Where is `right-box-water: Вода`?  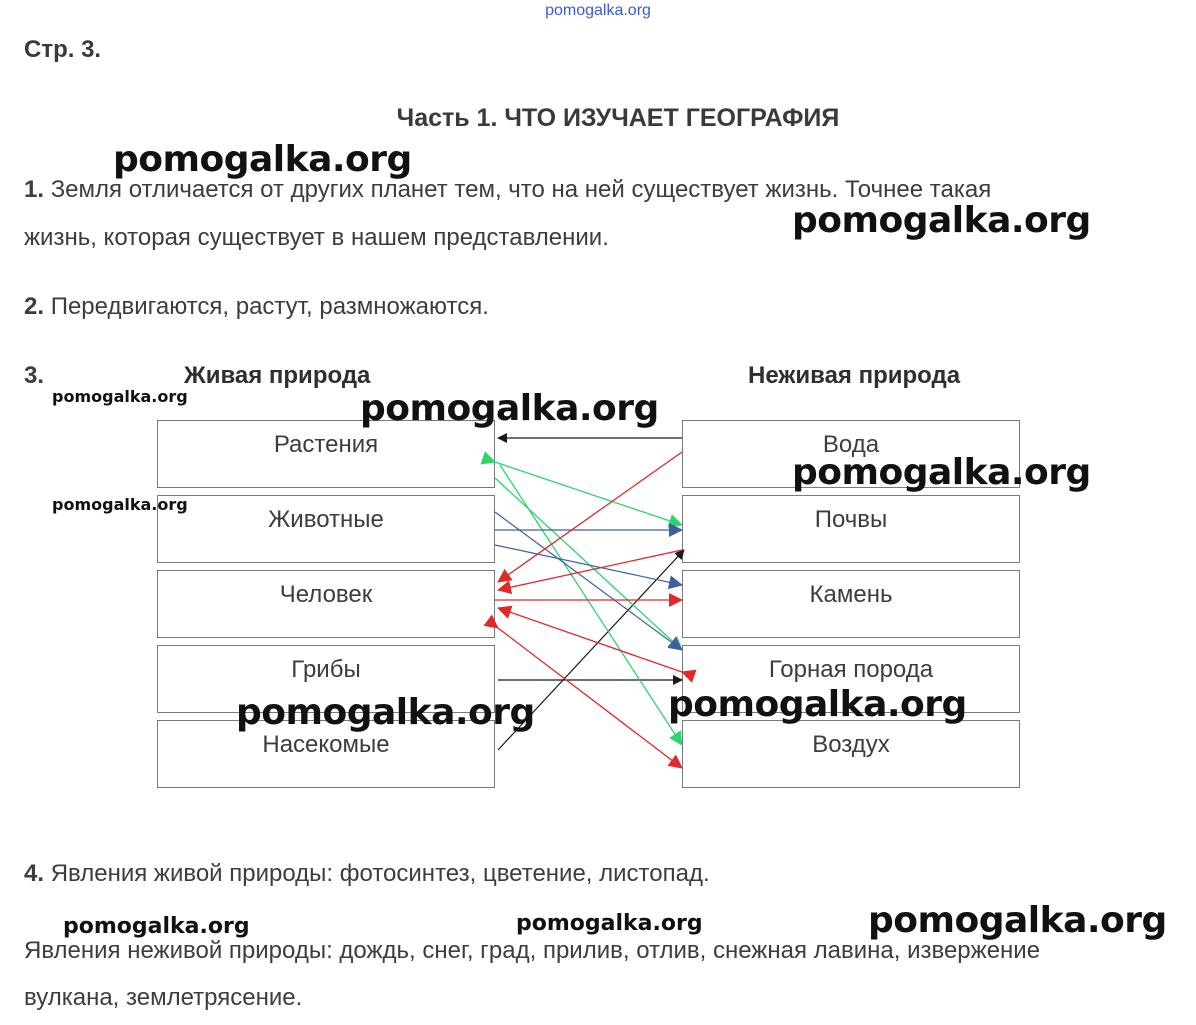 right-box-water: Вода is located at coordinates (851, 454).